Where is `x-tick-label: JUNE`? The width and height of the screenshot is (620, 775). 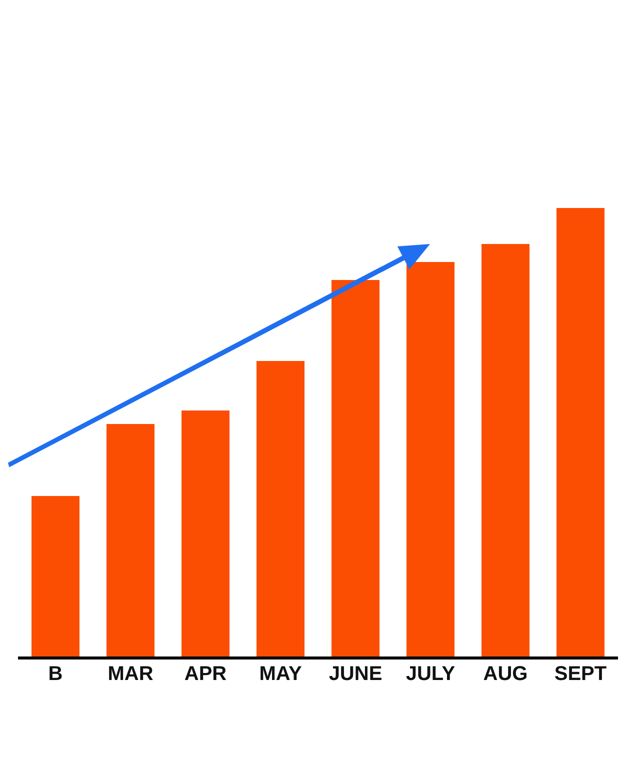 x-tick-label: JUNE is located at coordinates (355, 674).